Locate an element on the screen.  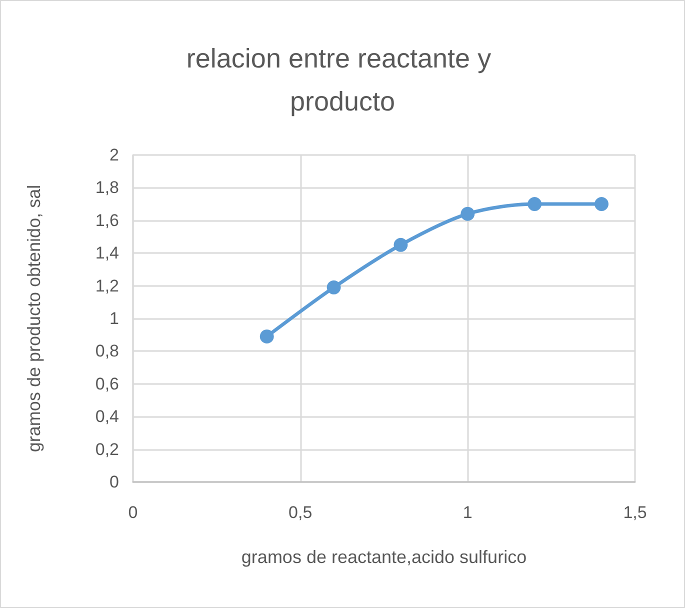
y-tick-label: 0 is located at coordinates (114, 482).